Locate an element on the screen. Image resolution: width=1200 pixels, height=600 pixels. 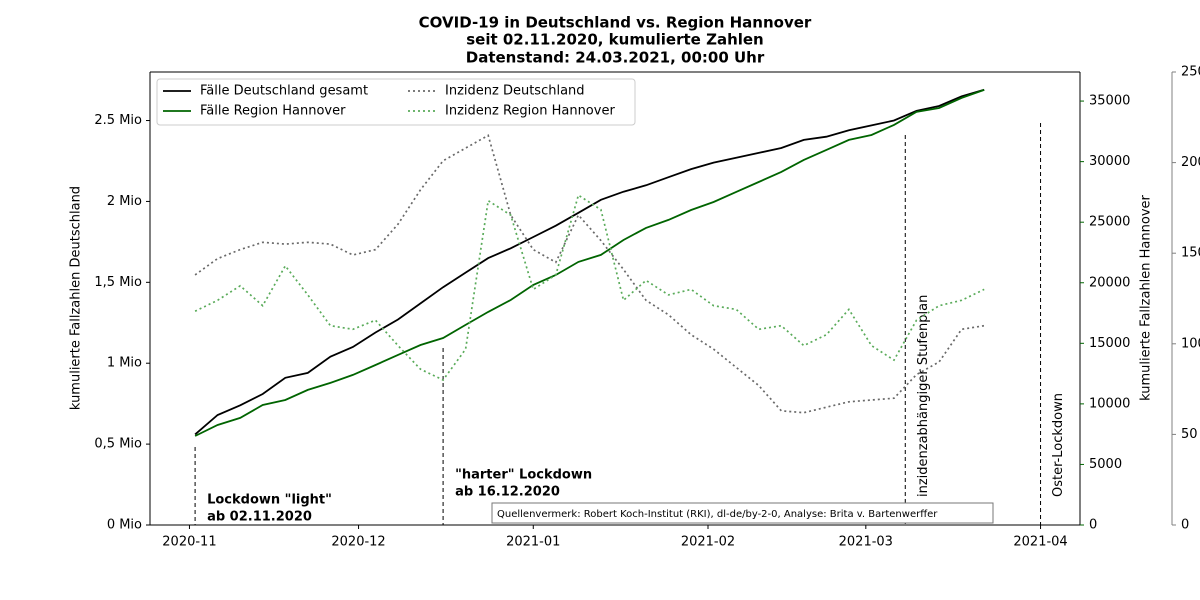
legend-label: Fälle Deutschland gesamt is located at coordinates (284, 91).